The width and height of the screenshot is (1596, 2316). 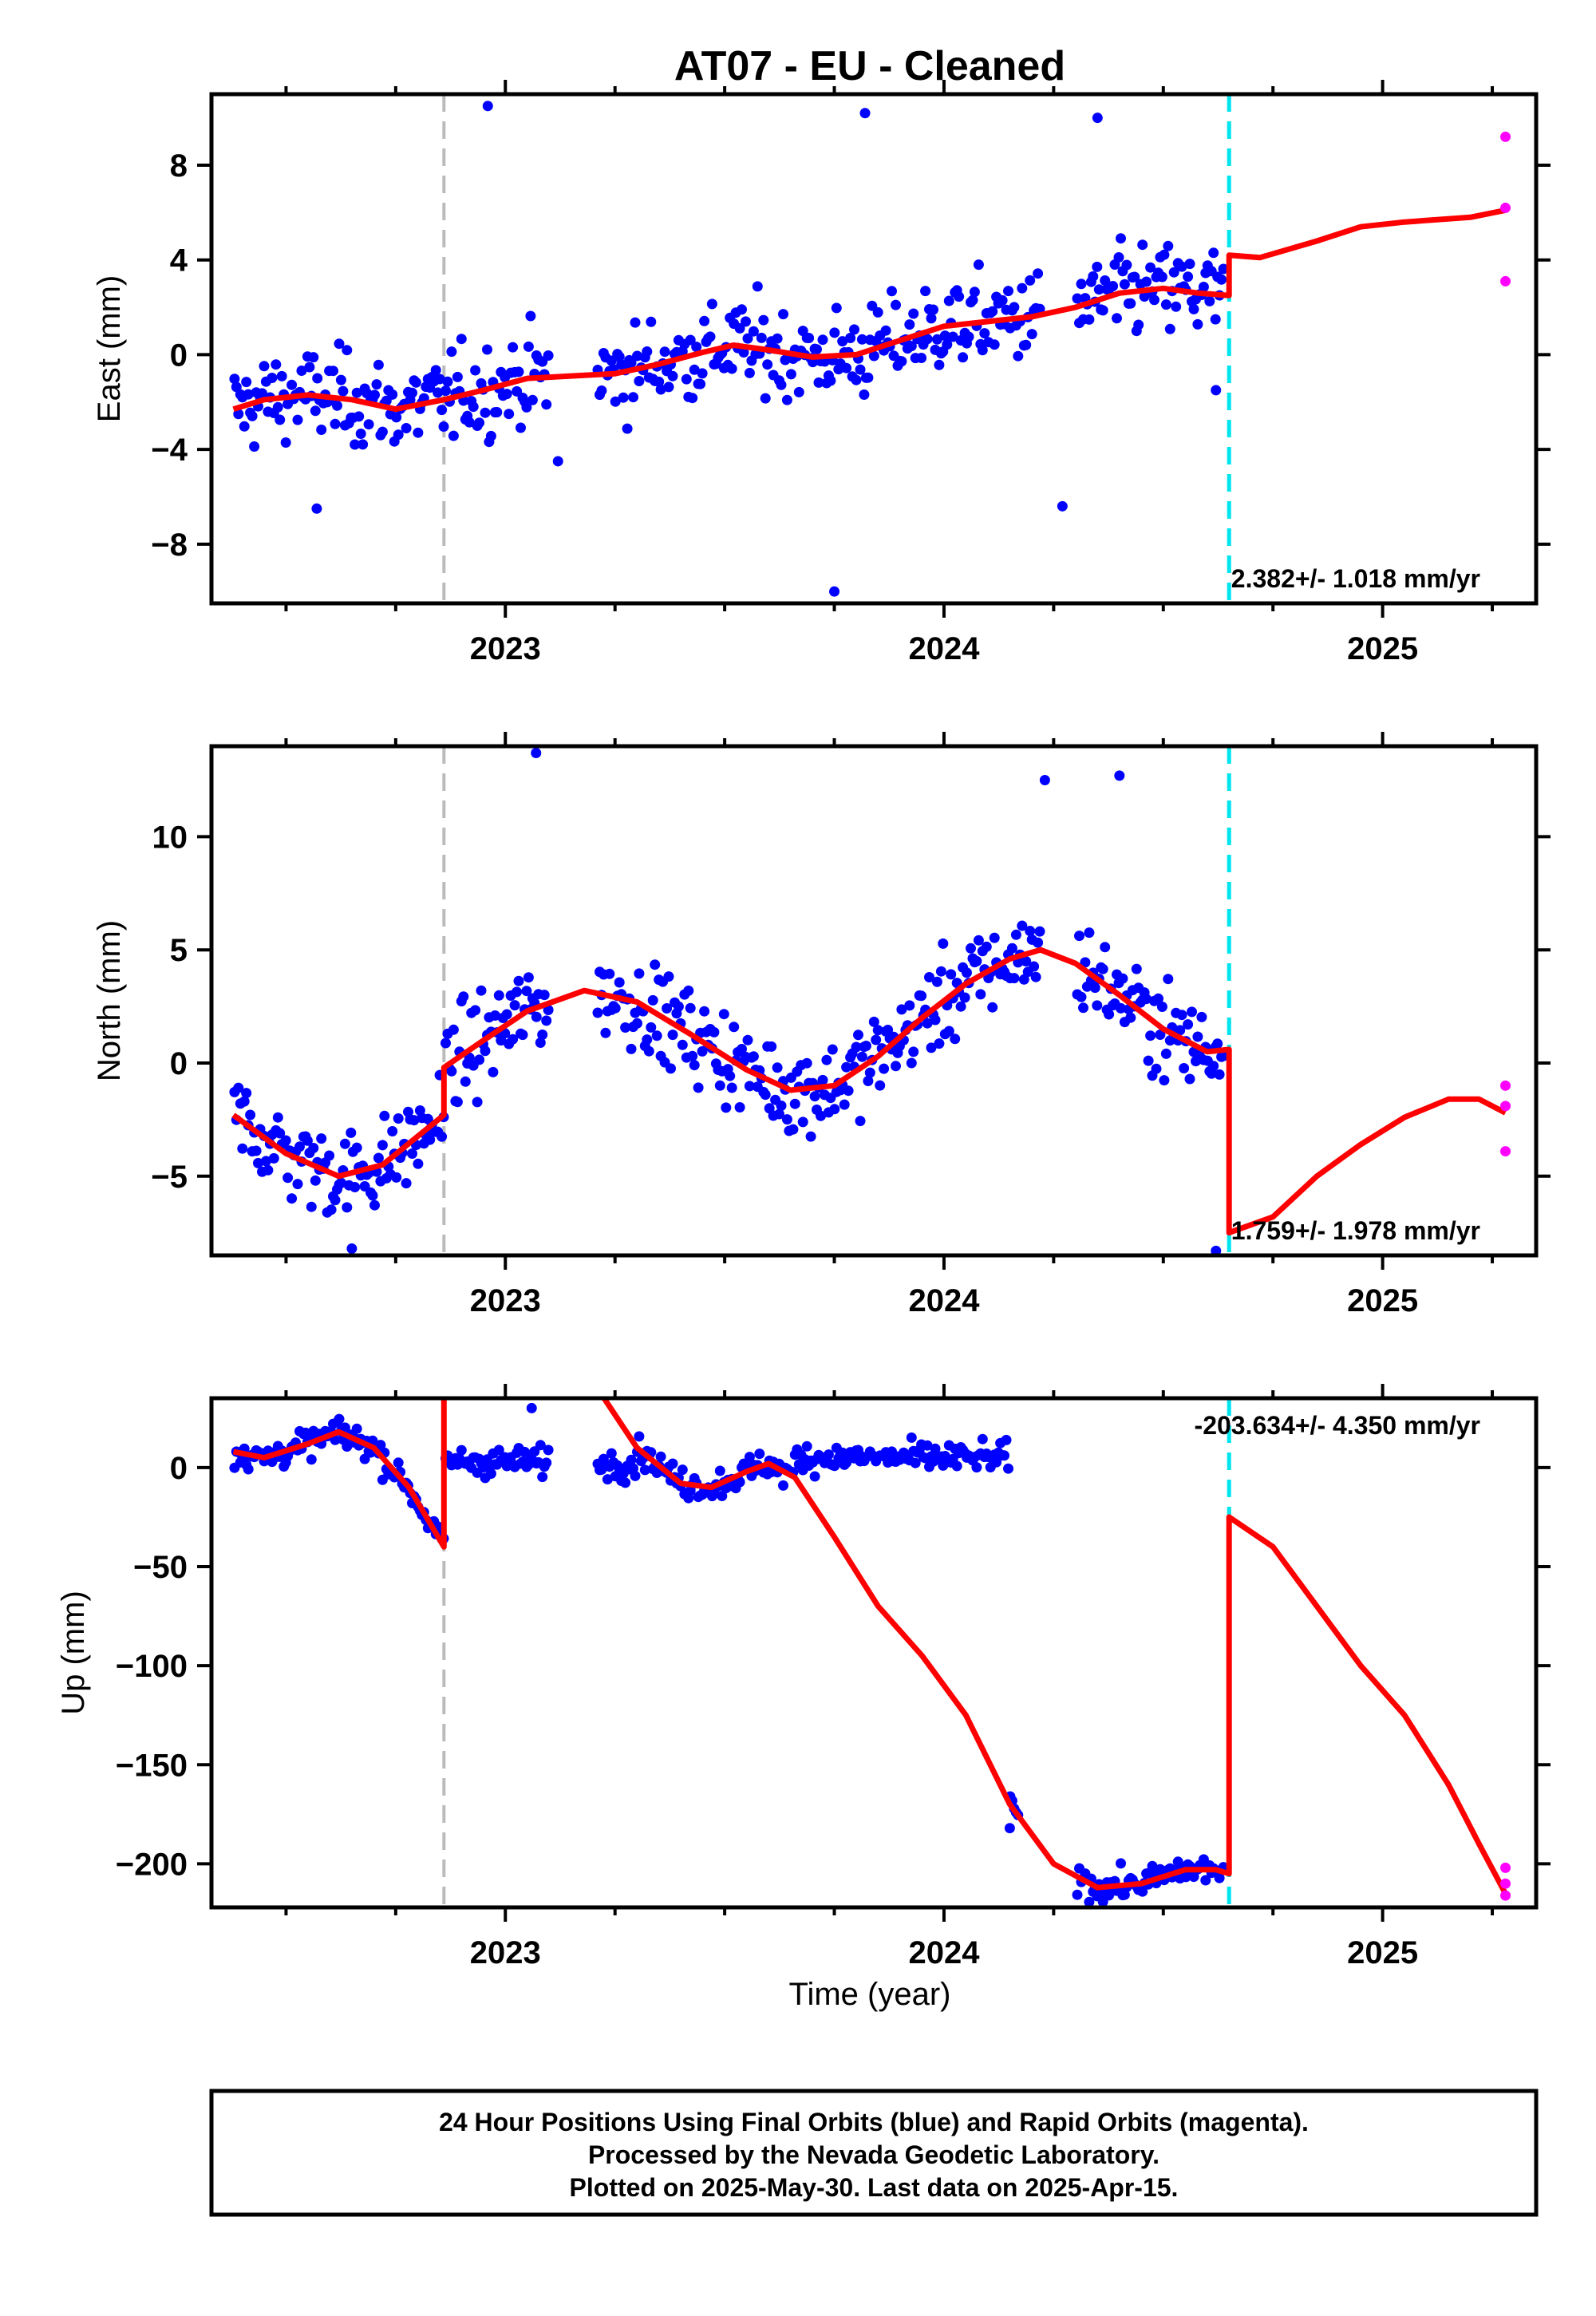 What do you see at coordinates (179, 261) in the screenshot?
I see `y-tick-label: 4` at bounding box center [179, 261].